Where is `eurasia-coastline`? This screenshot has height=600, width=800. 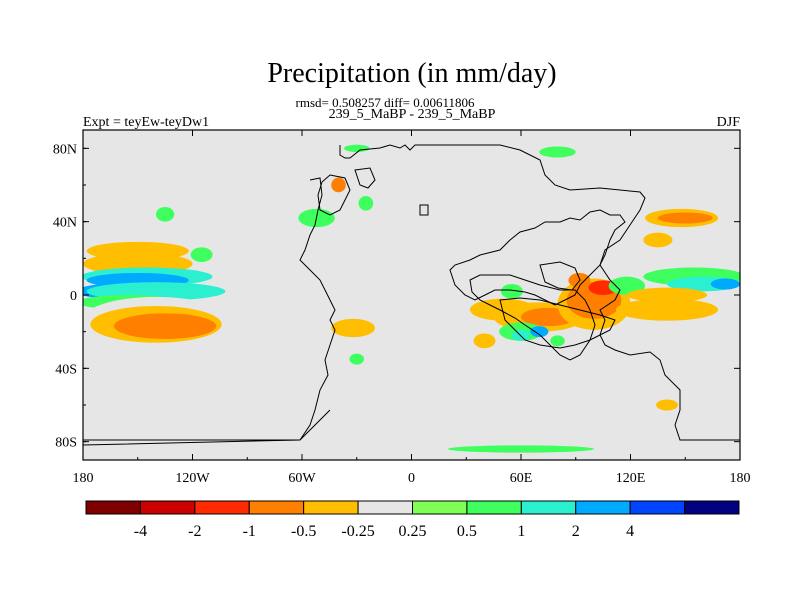 eurasia-coastline is located at coordinates (537, 257).